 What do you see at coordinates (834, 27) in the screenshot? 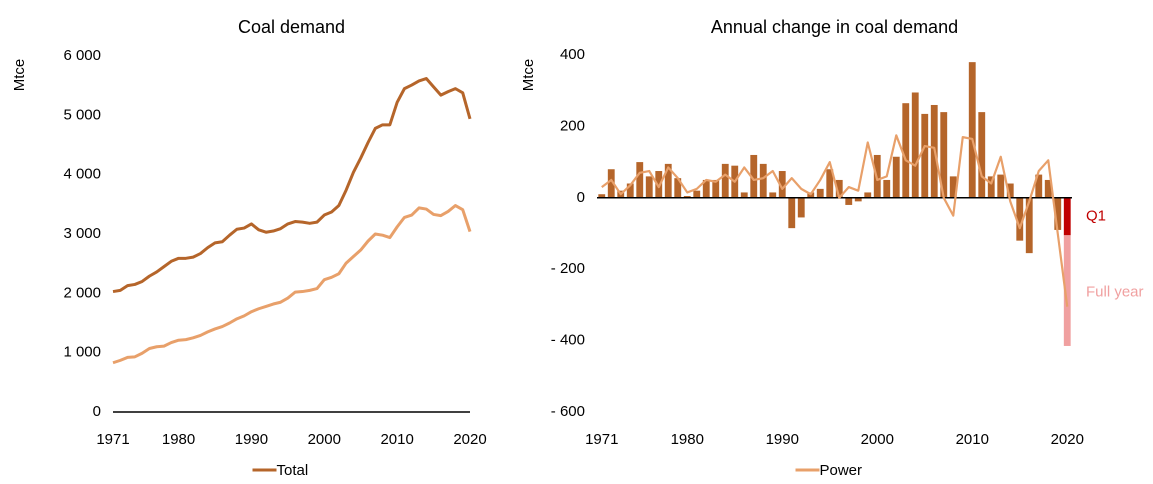
I see `chart-title: Annual change in coal demand` at bounding box center [834, 27].